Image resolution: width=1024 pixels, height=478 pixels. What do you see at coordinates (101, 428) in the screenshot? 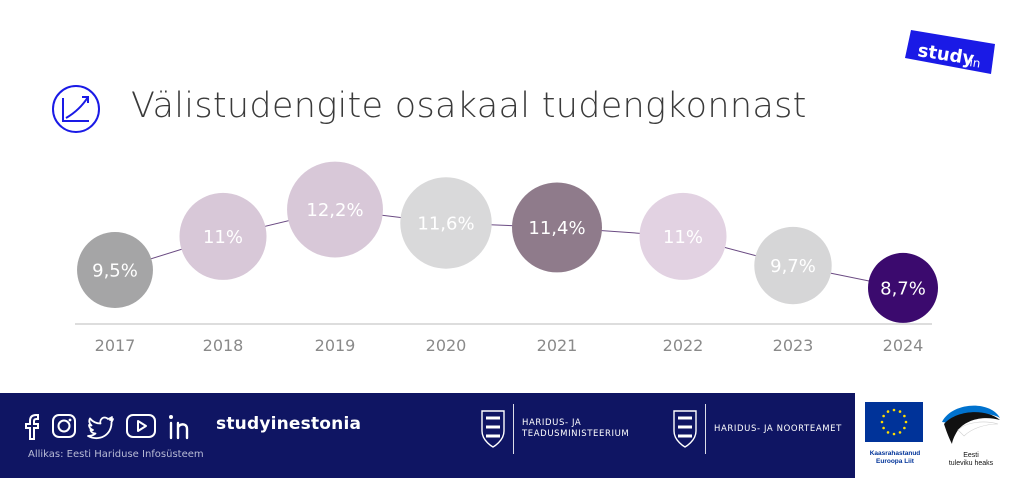
I see `twitter-icon` at bounding box center [101, 428].